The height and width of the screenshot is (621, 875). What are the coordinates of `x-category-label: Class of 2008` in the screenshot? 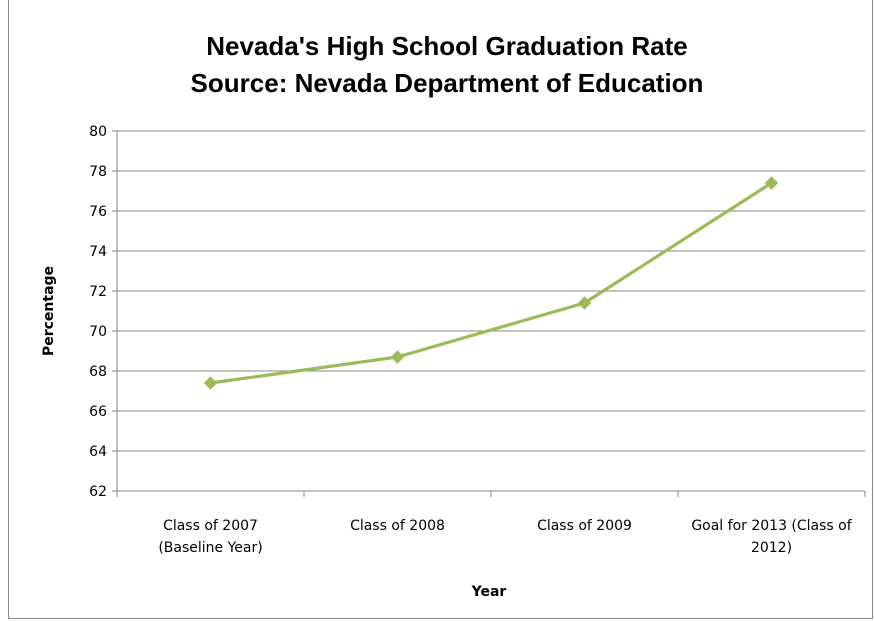 It's located at (397, 526).